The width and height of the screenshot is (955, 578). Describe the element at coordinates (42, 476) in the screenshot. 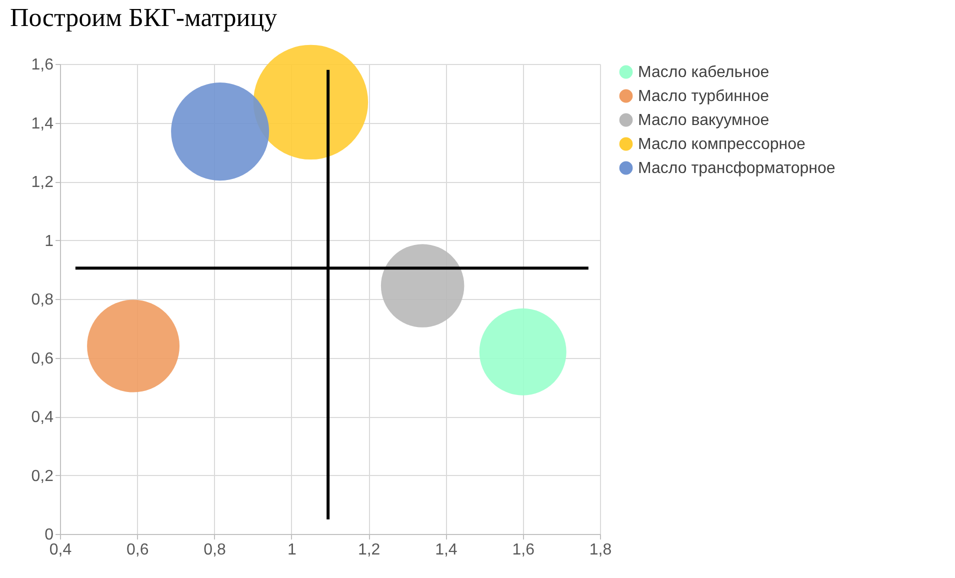

I see `y-tick-label: 0,2` at that location.